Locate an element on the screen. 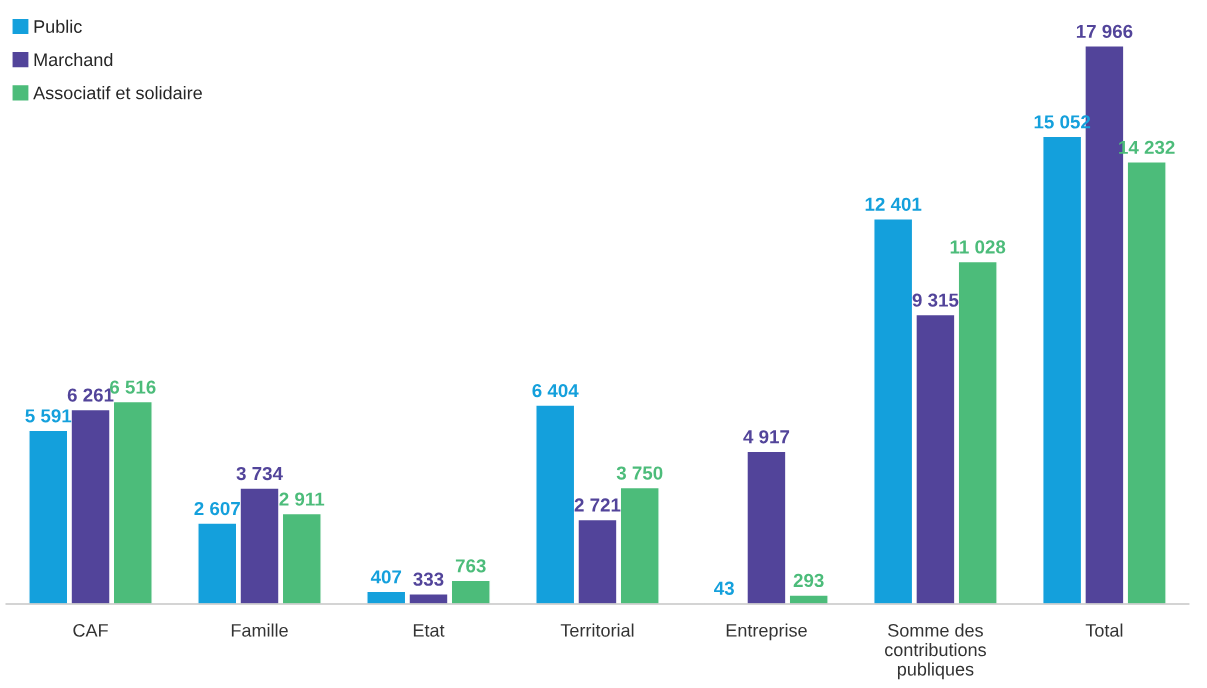 Image resolution: width=1207 pixels, height=688 pixels. data-label: 9 315 is located at coordinates (935, 300).